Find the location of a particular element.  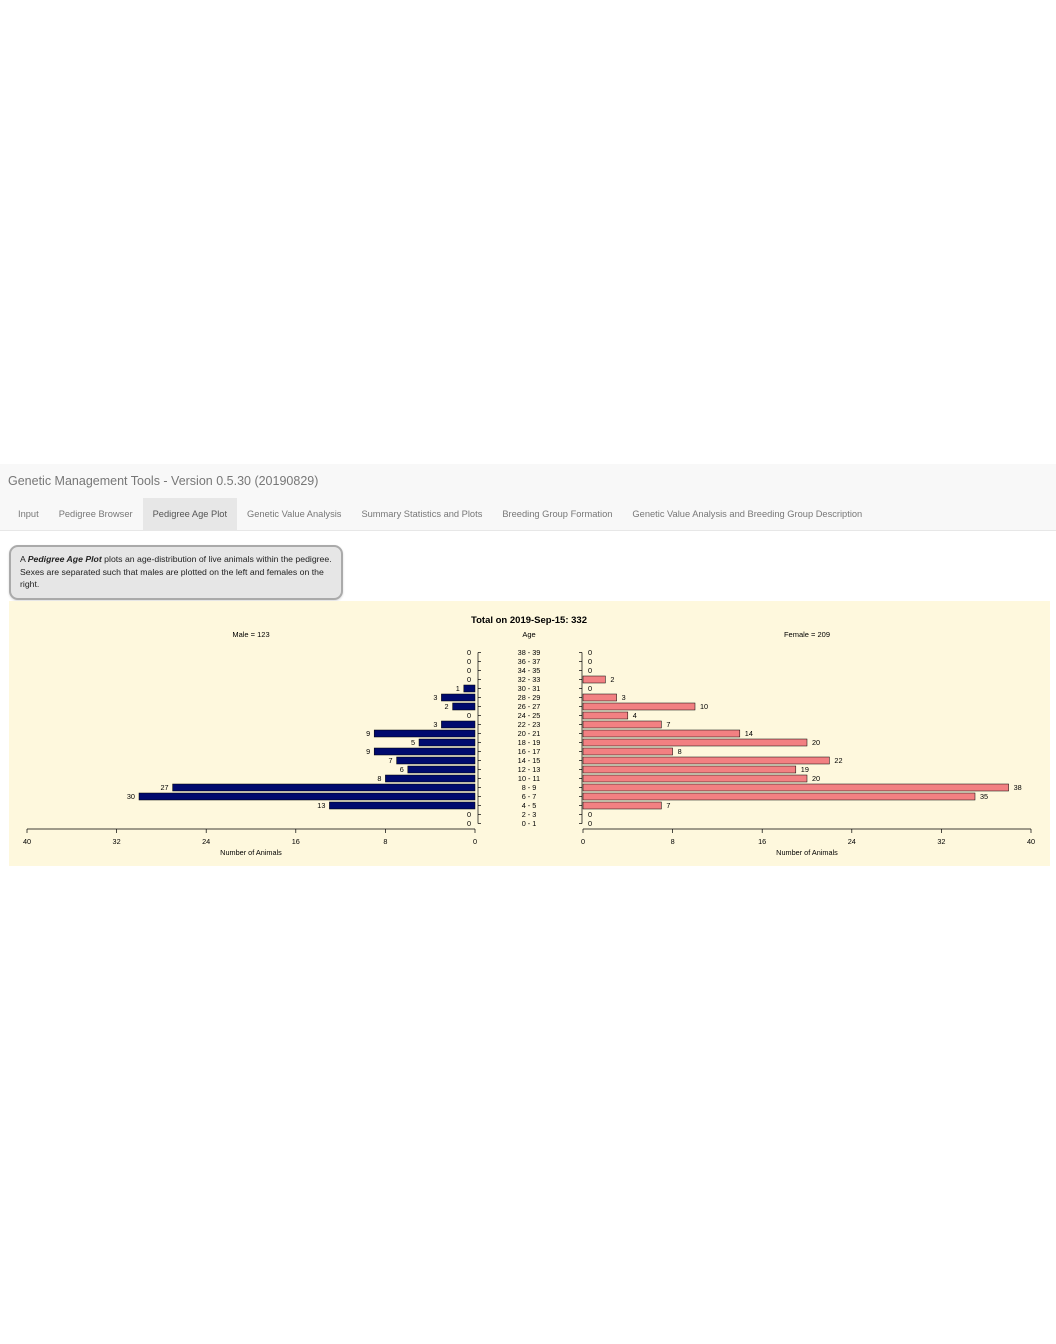

age-tick-label: 2 - 3 is located at coordinates (529, 814).